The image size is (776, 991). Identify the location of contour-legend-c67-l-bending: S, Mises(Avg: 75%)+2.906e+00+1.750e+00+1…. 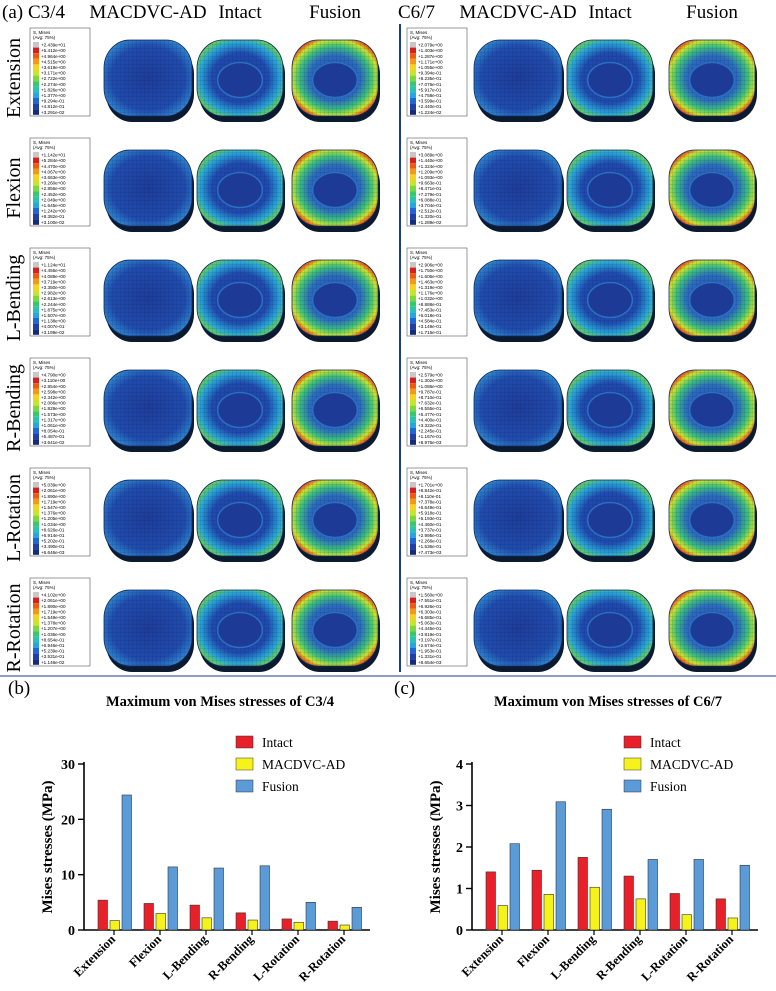
(437, 292).